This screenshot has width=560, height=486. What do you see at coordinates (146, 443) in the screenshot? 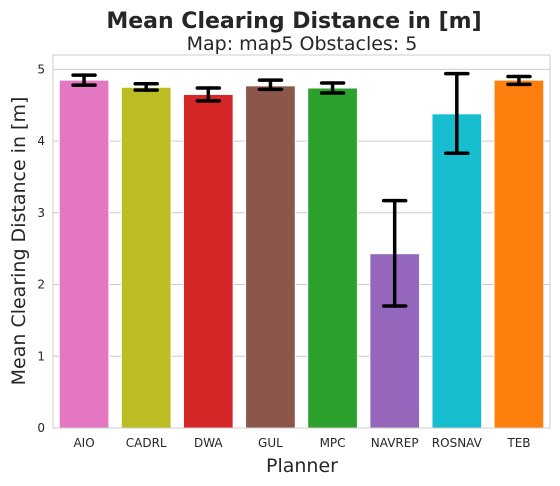
I see `x-tick-label: CADRL` at bounding box center [146, 443].